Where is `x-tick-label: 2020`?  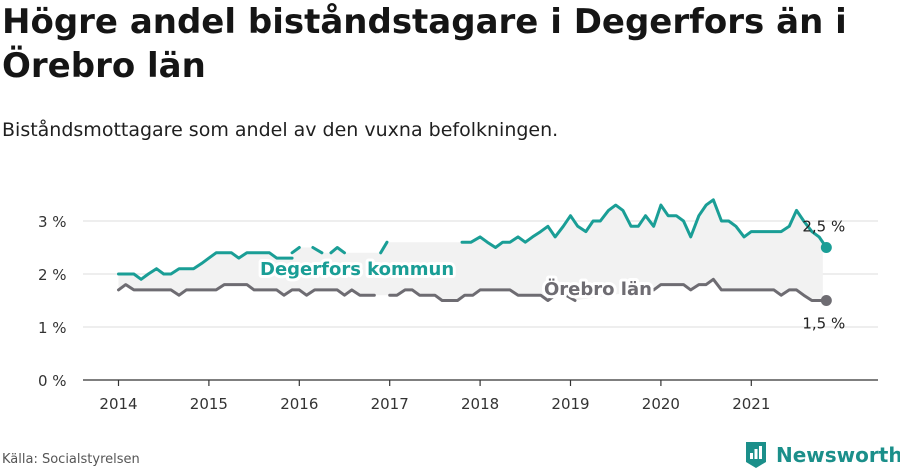
x-tick-label: 2020 is located at coordinates (661, 404).